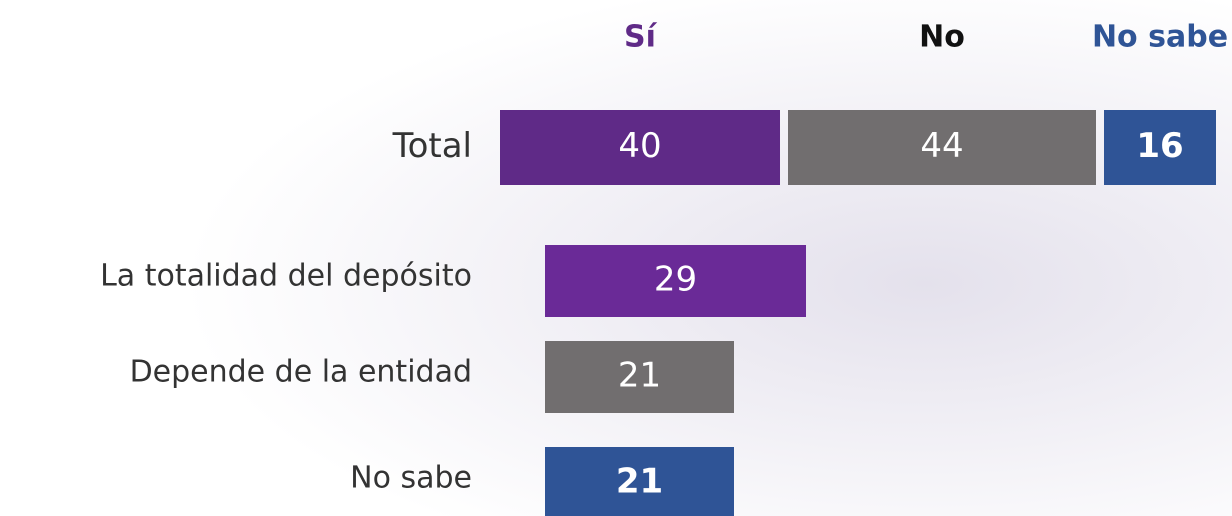  I want to click on legend-label: No, so click(942, 37).